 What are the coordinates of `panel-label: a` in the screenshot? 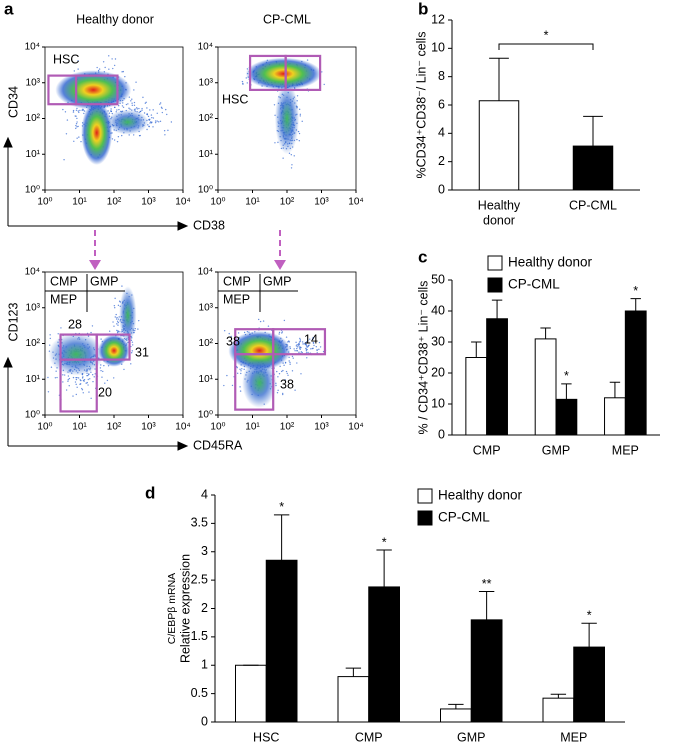 It's located at (9, 9).